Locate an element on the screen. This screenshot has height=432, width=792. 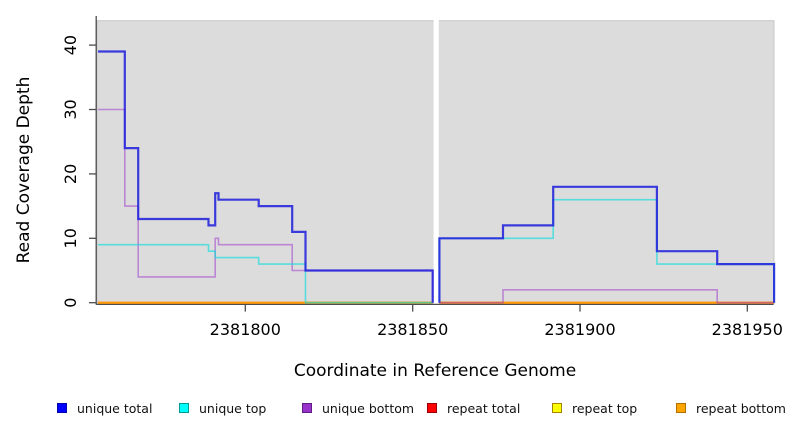
legend-item-unique-bottom: unique bottom is located at coordinates (358, 408).